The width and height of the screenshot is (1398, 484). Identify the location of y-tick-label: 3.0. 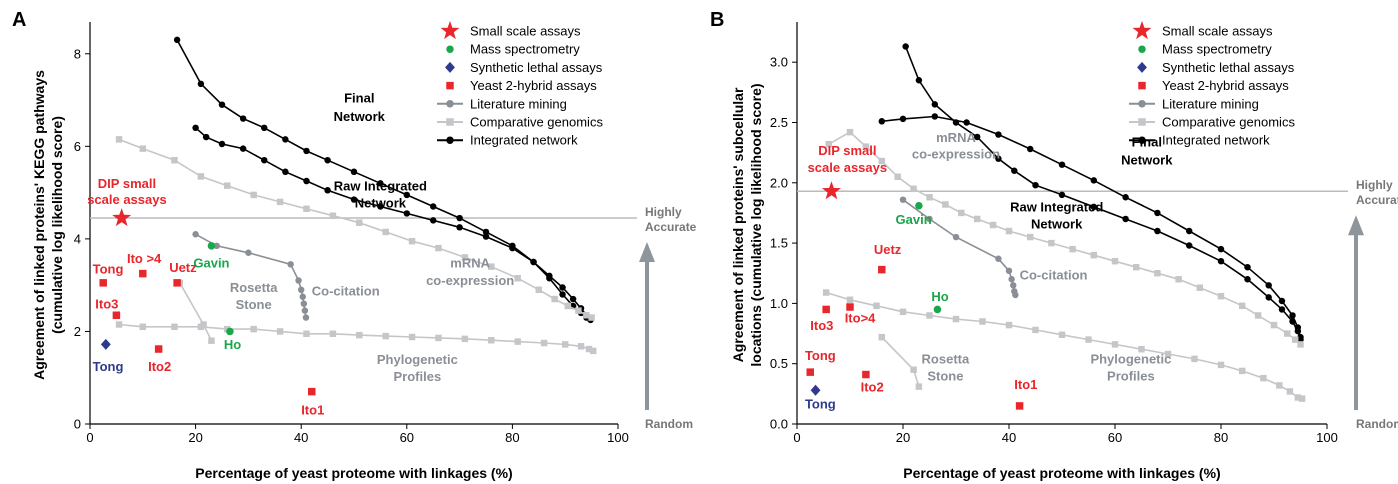
(779, 62).